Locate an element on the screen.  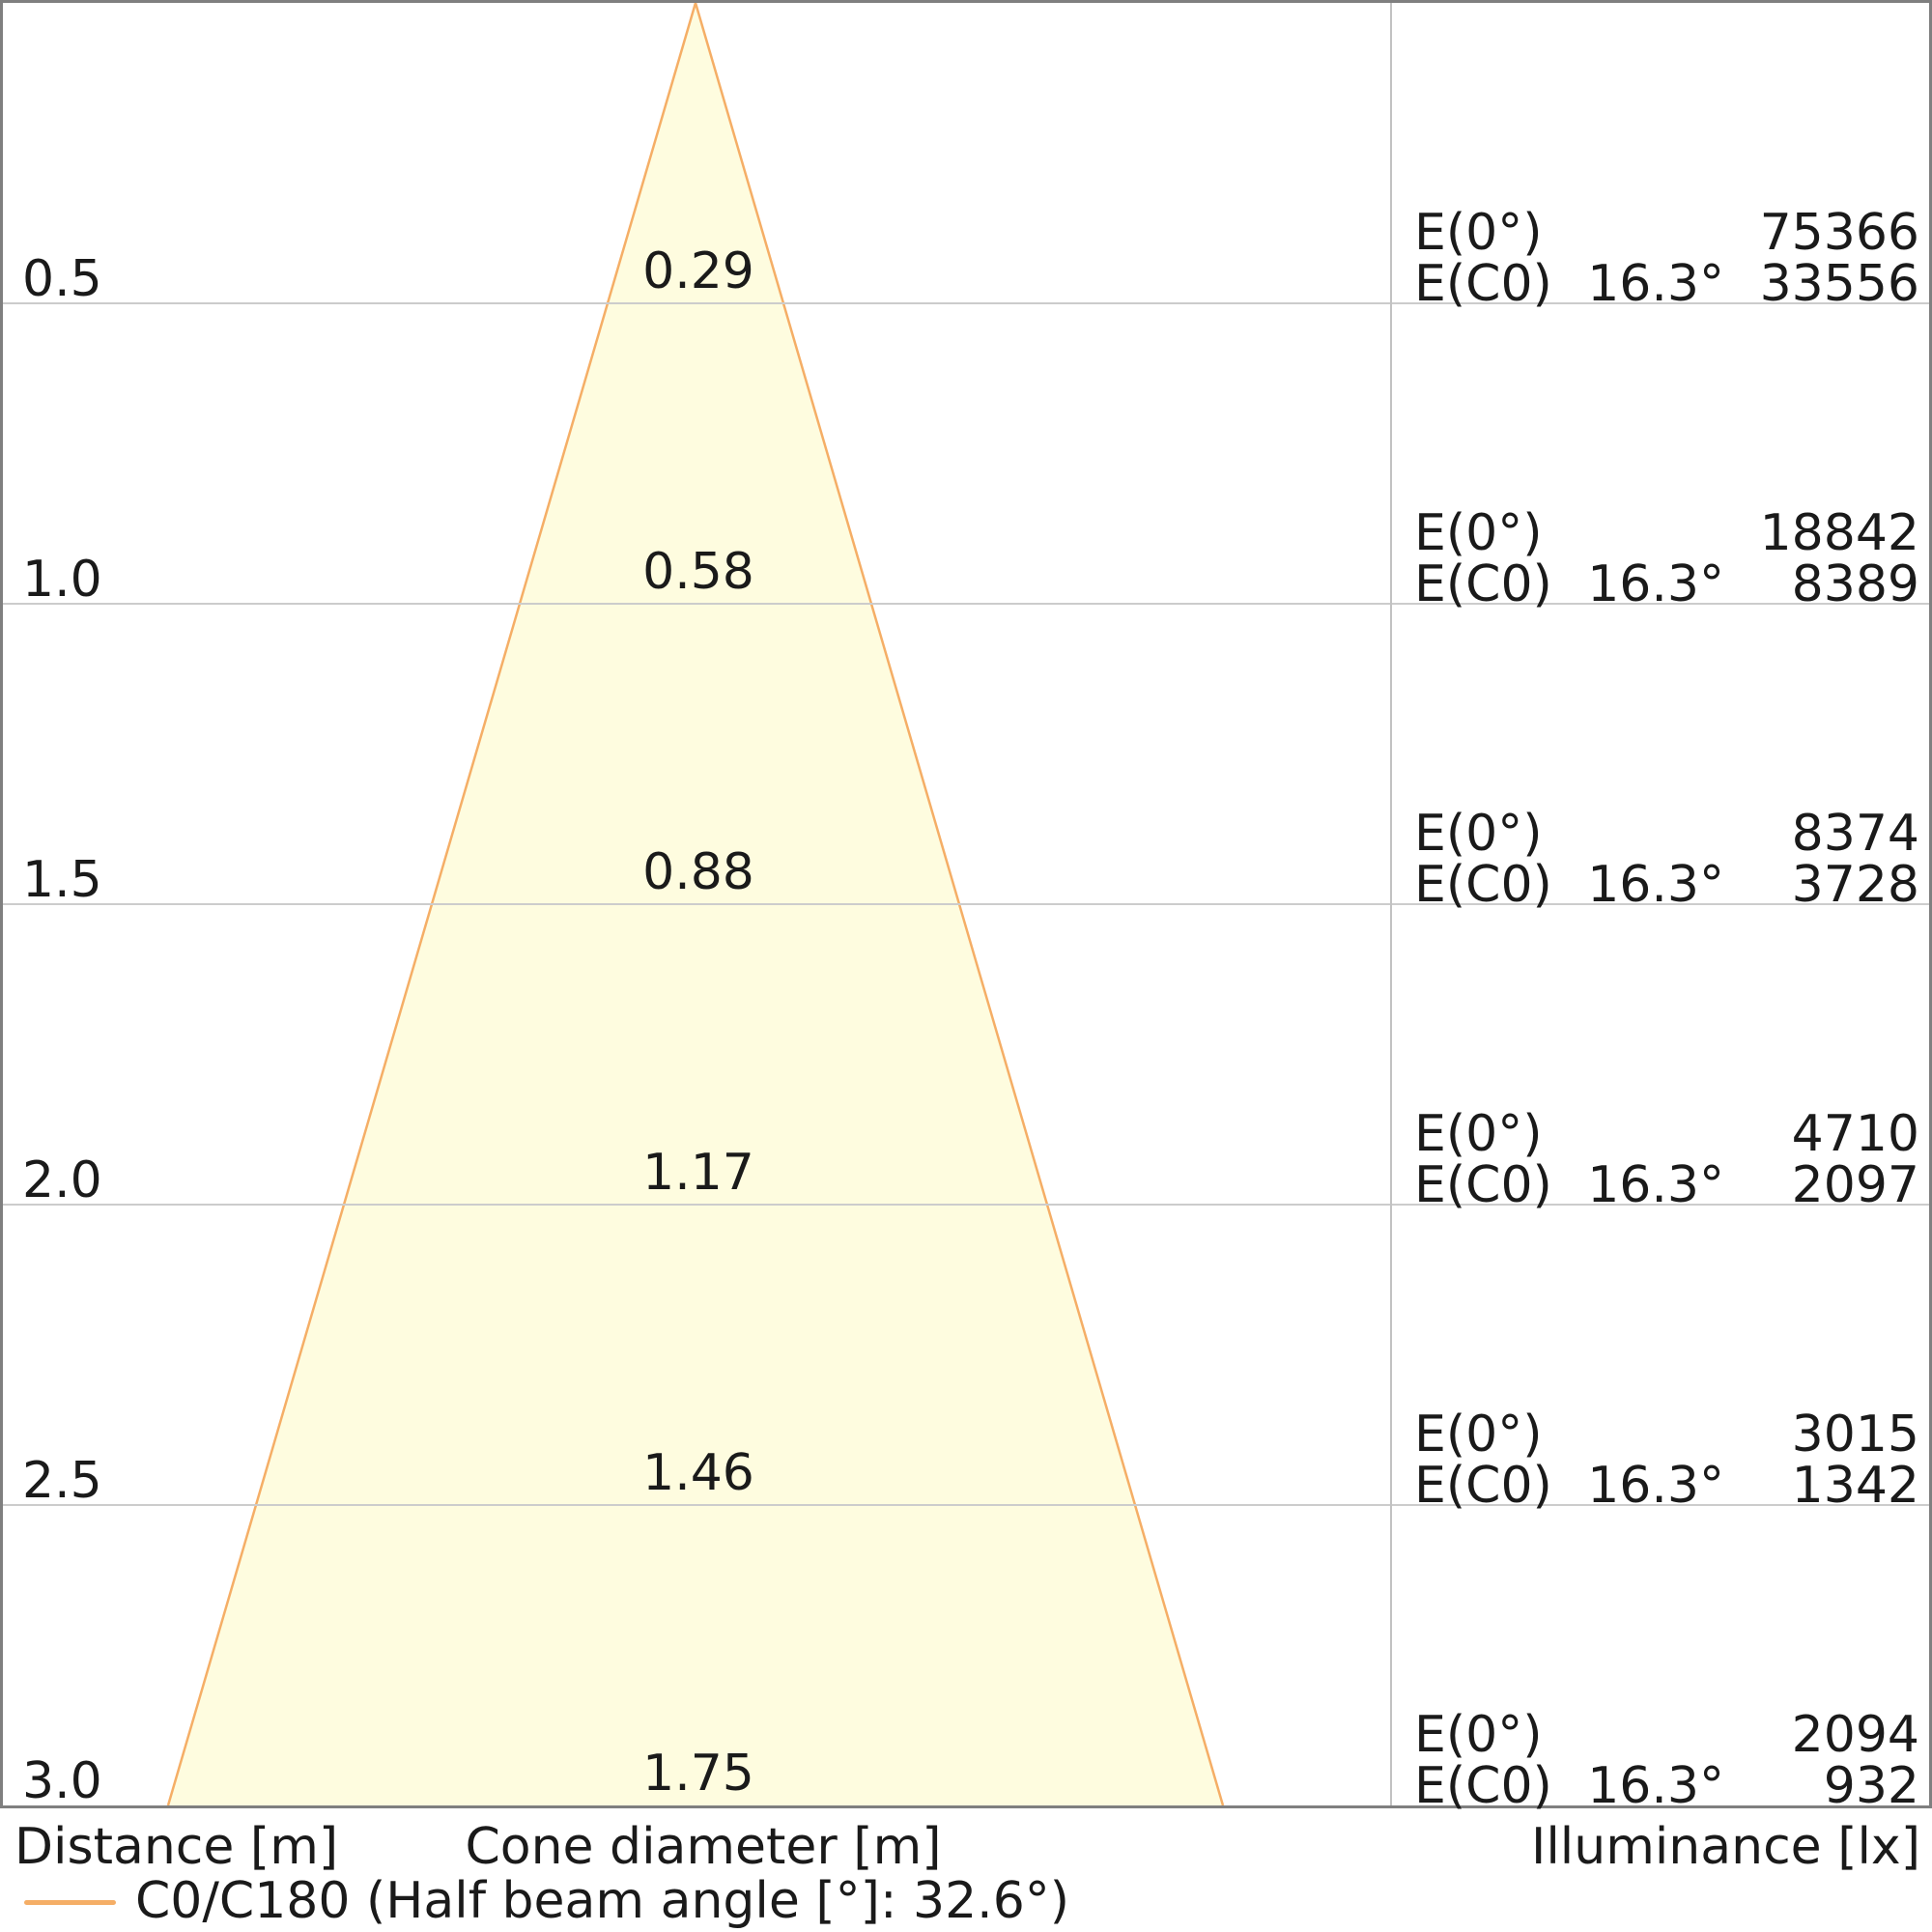
legend-line-swatch is located at coordinates (70, 1902).